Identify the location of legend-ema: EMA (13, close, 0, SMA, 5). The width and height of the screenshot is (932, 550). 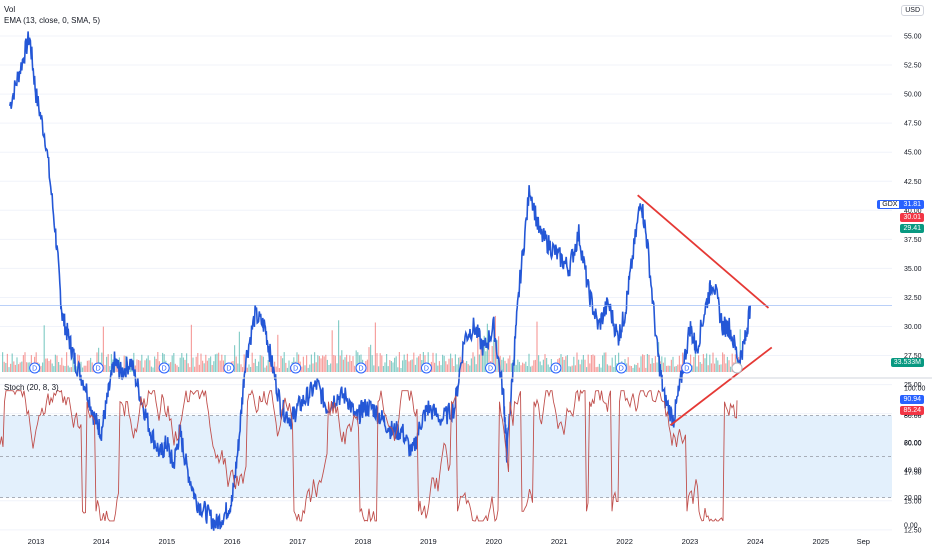
(52, 20).